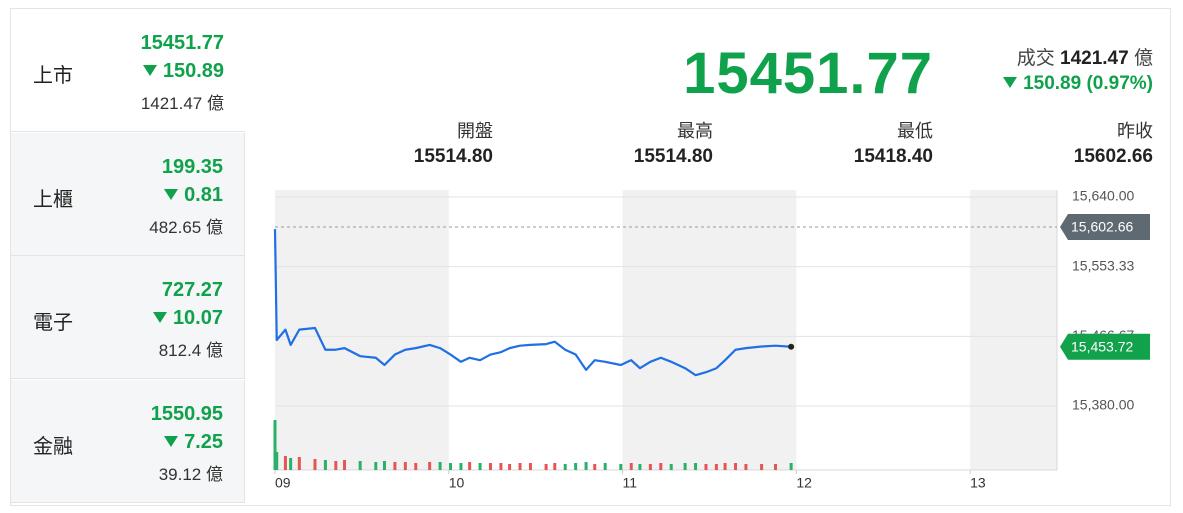  Describe the element at coordinates (1103, 265) in the screenshot. I see `y-tick-label: 15,553.33` at that location.